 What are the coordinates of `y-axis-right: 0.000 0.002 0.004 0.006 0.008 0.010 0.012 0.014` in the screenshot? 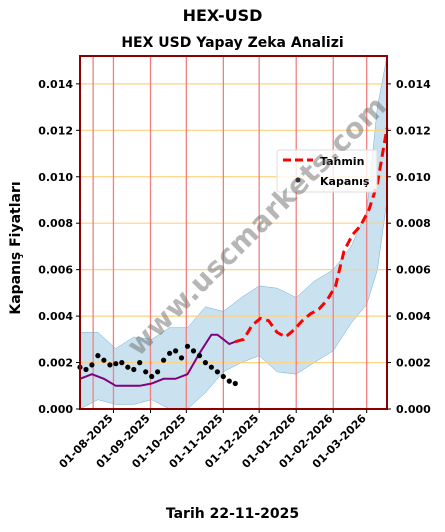 It's located at (409, 247).